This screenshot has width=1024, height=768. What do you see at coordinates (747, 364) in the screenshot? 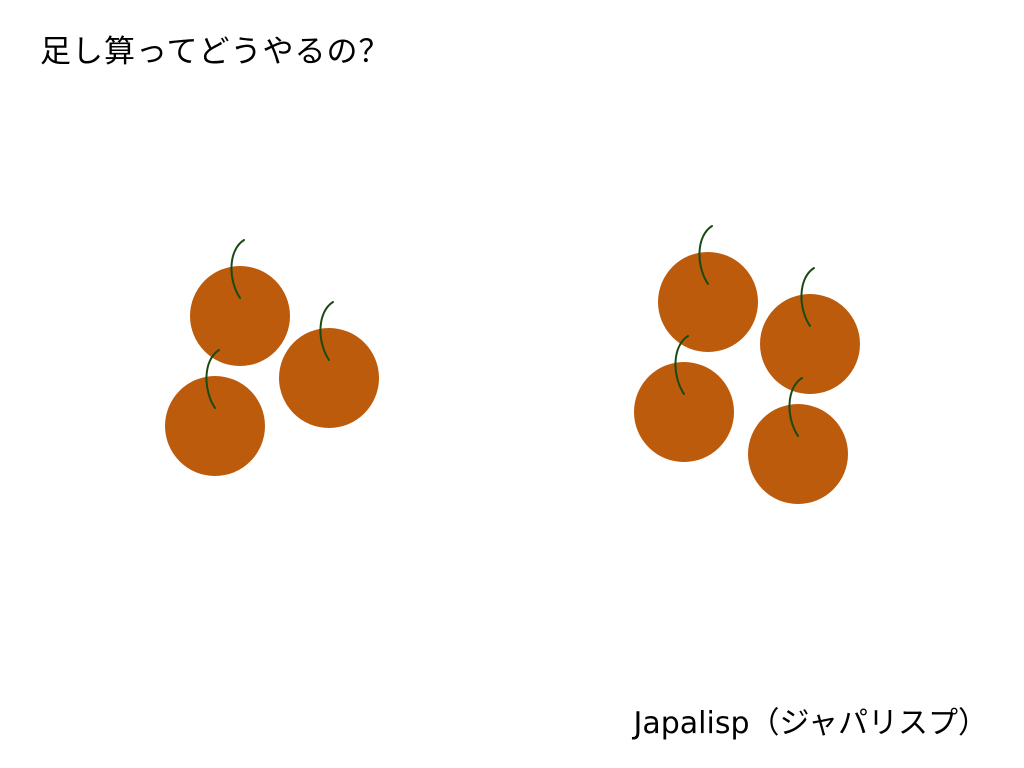
I see `right-fruit-group` at bounding box center [747, 364].